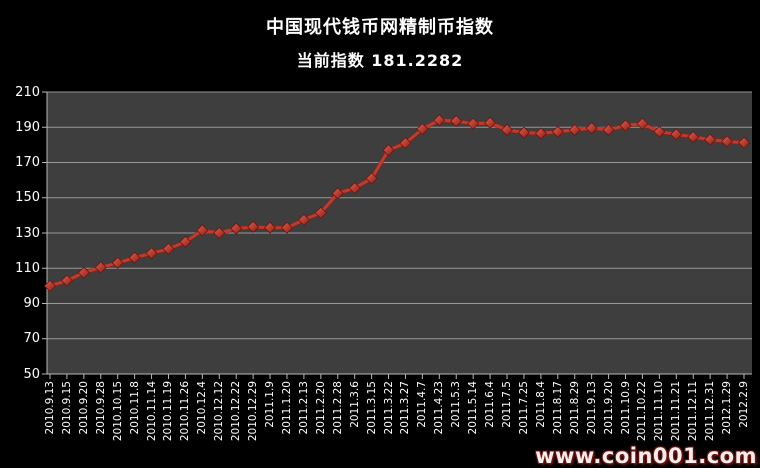  What do you see at coordinates (27, 127) in the screenshot?
I see `y-axis-label: 190` at bounding box center [27, 127].